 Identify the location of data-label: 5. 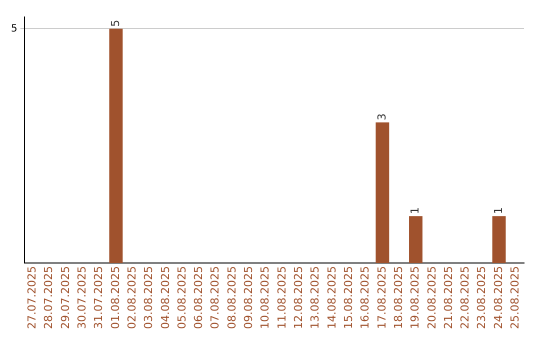
(115, 23).